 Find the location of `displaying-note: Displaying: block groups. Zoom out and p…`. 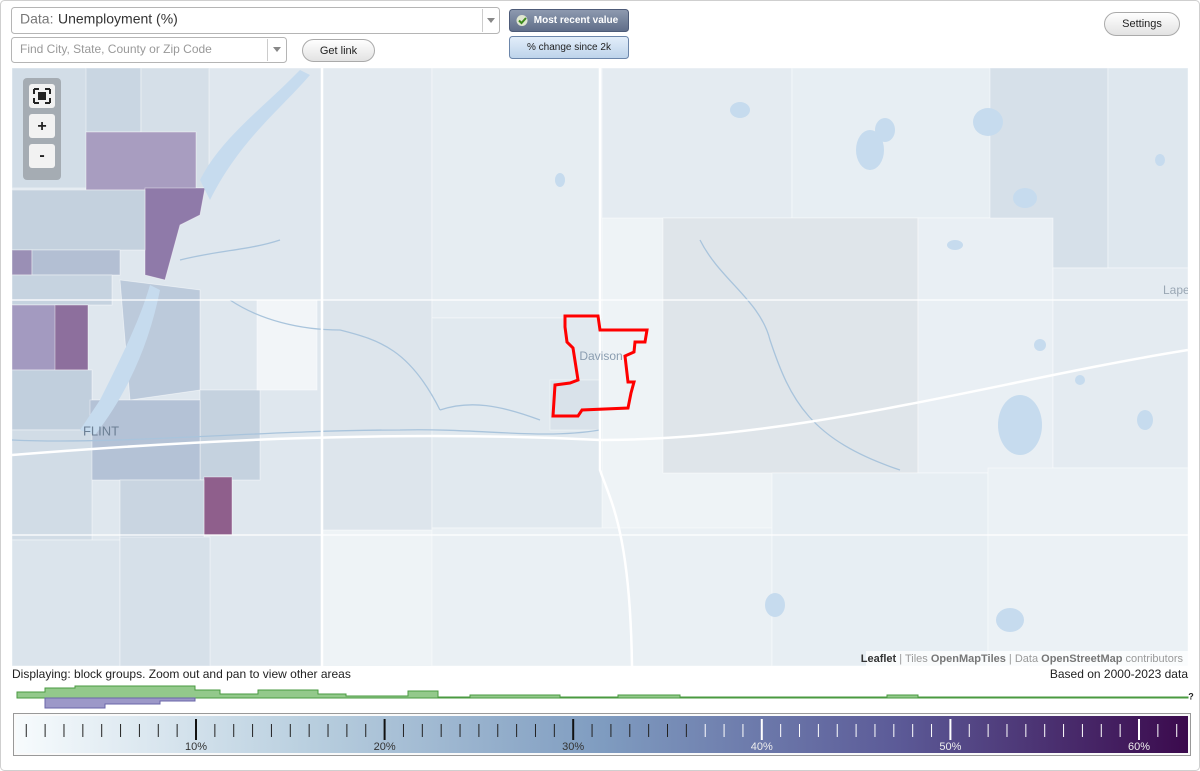

displaying-note: Displaying: block groups. Zoom out and p… is located at coordinates (181, 674).